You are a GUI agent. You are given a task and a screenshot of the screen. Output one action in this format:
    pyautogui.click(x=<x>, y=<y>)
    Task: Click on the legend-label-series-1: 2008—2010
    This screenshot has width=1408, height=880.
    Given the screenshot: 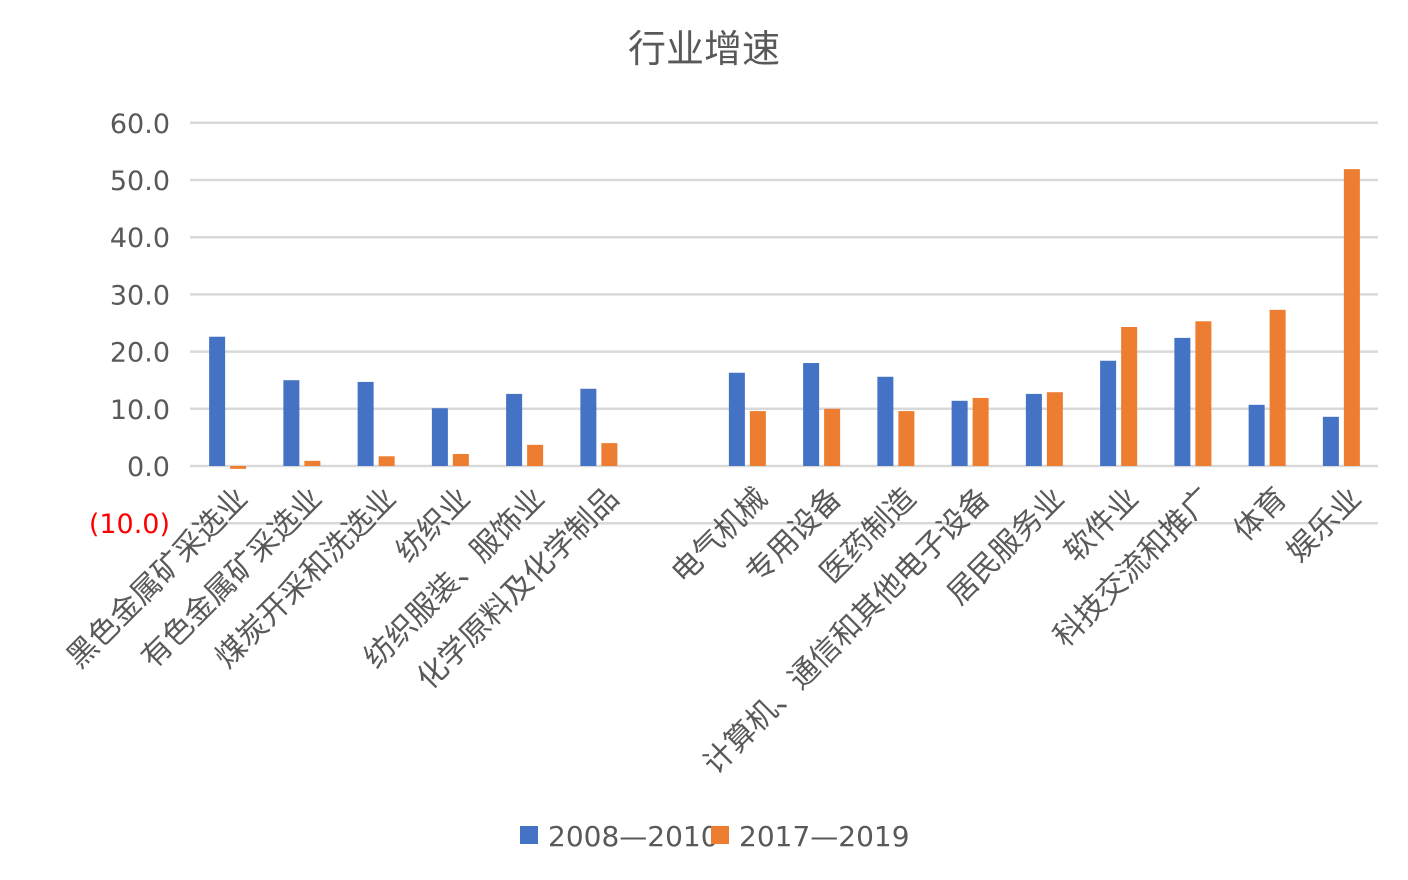 What is the action you would take?
    pyautogui.click(x=633, y=836)
    